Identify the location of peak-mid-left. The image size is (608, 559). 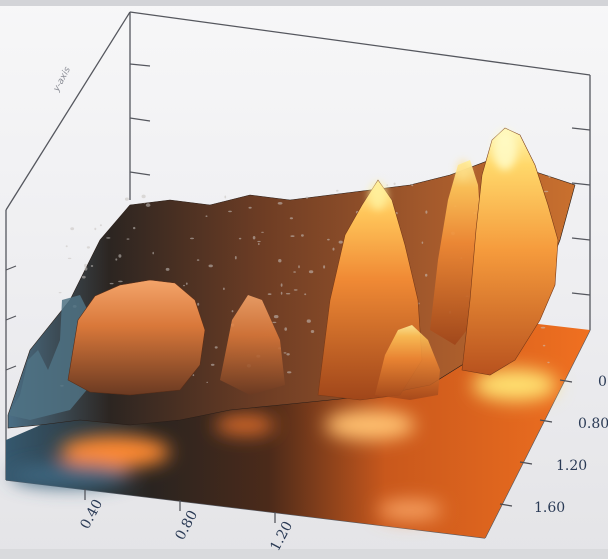
(252, 345).